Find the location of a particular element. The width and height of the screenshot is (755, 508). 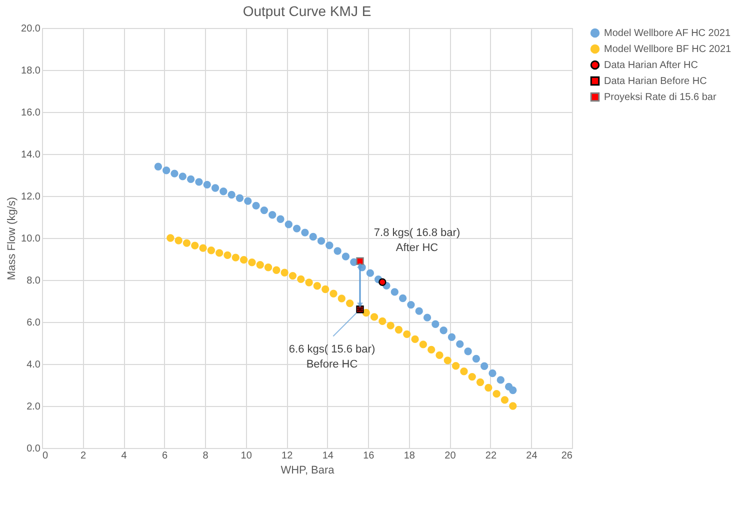

y-tick-label: 0.0 is located at coordinates (33, 449).